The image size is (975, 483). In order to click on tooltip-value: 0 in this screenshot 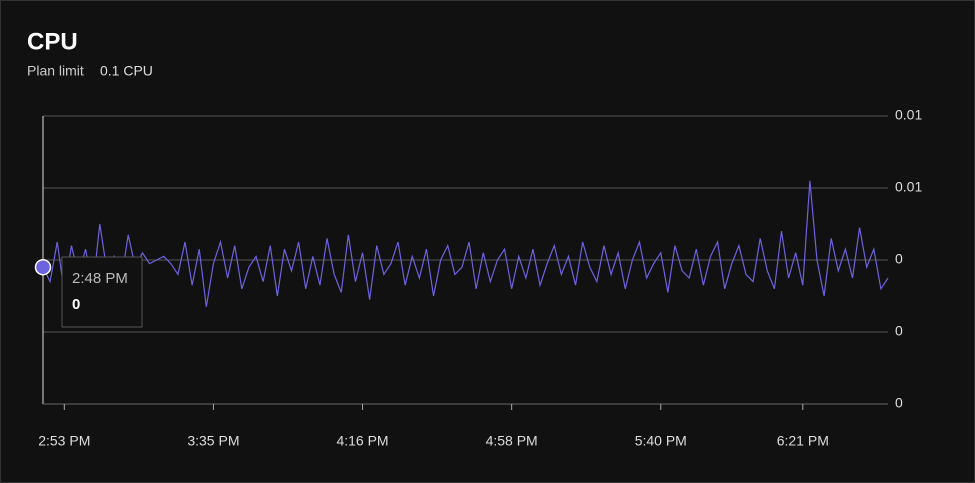, I will do `click(76, 304)`.